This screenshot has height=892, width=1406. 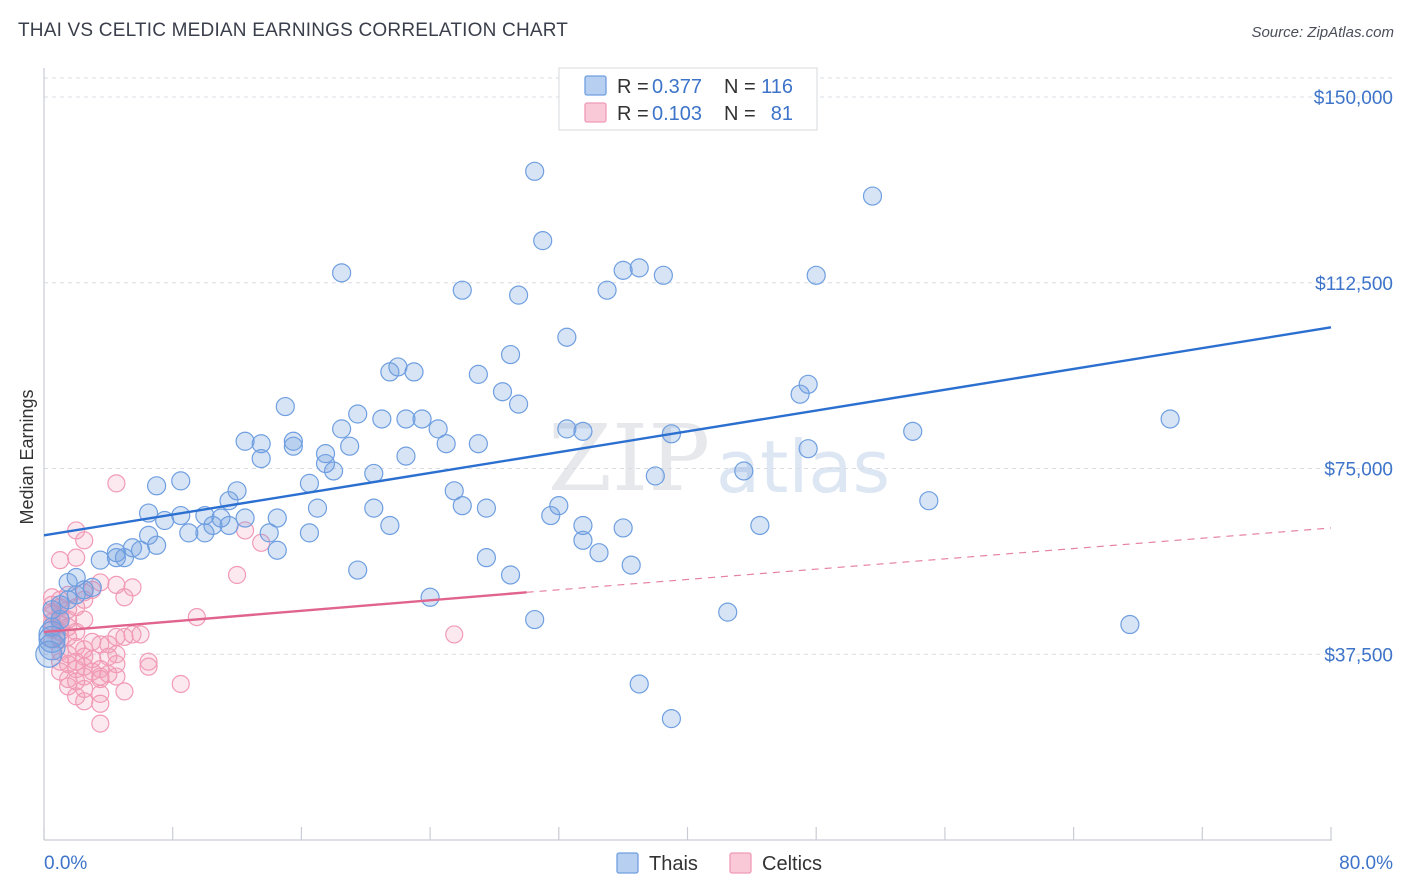 What do you see at coordinates (1322, 32) in the screenshot?
I see `chart-source: Source: ZipAtlas.com` at bounding box center [1322, 32].